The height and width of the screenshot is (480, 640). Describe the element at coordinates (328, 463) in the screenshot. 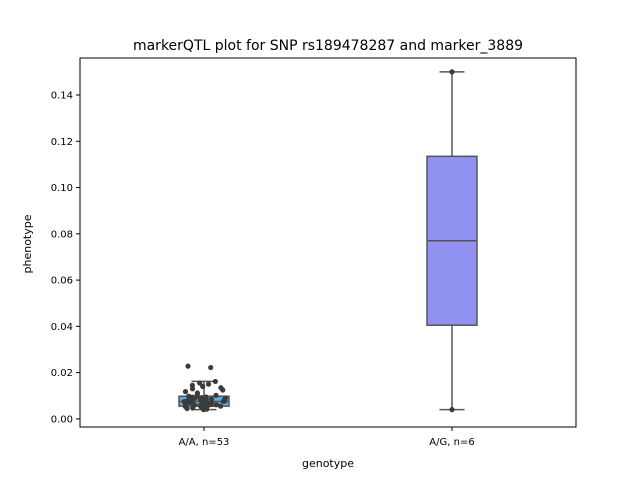

I see `x-axis-label: genotype` at that location.